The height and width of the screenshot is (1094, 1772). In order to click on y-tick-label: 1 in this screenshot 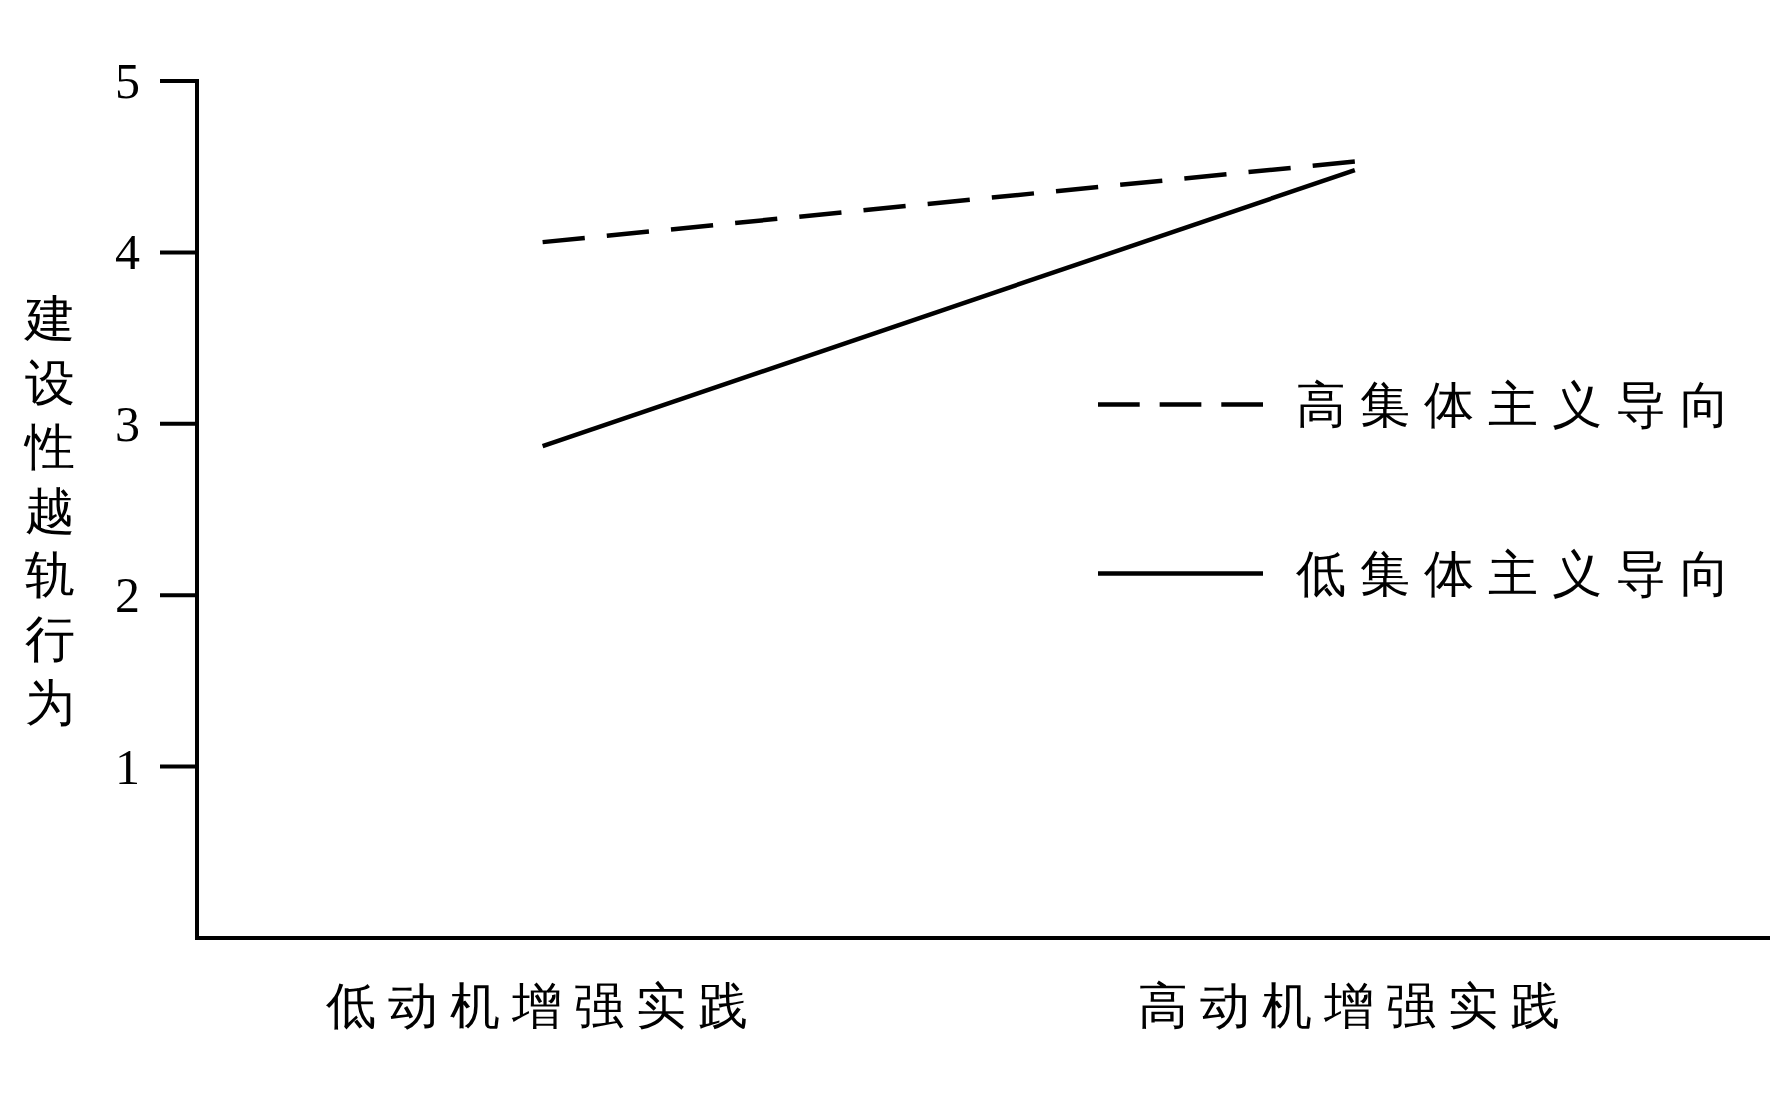, I will do `click(127, 766)`.